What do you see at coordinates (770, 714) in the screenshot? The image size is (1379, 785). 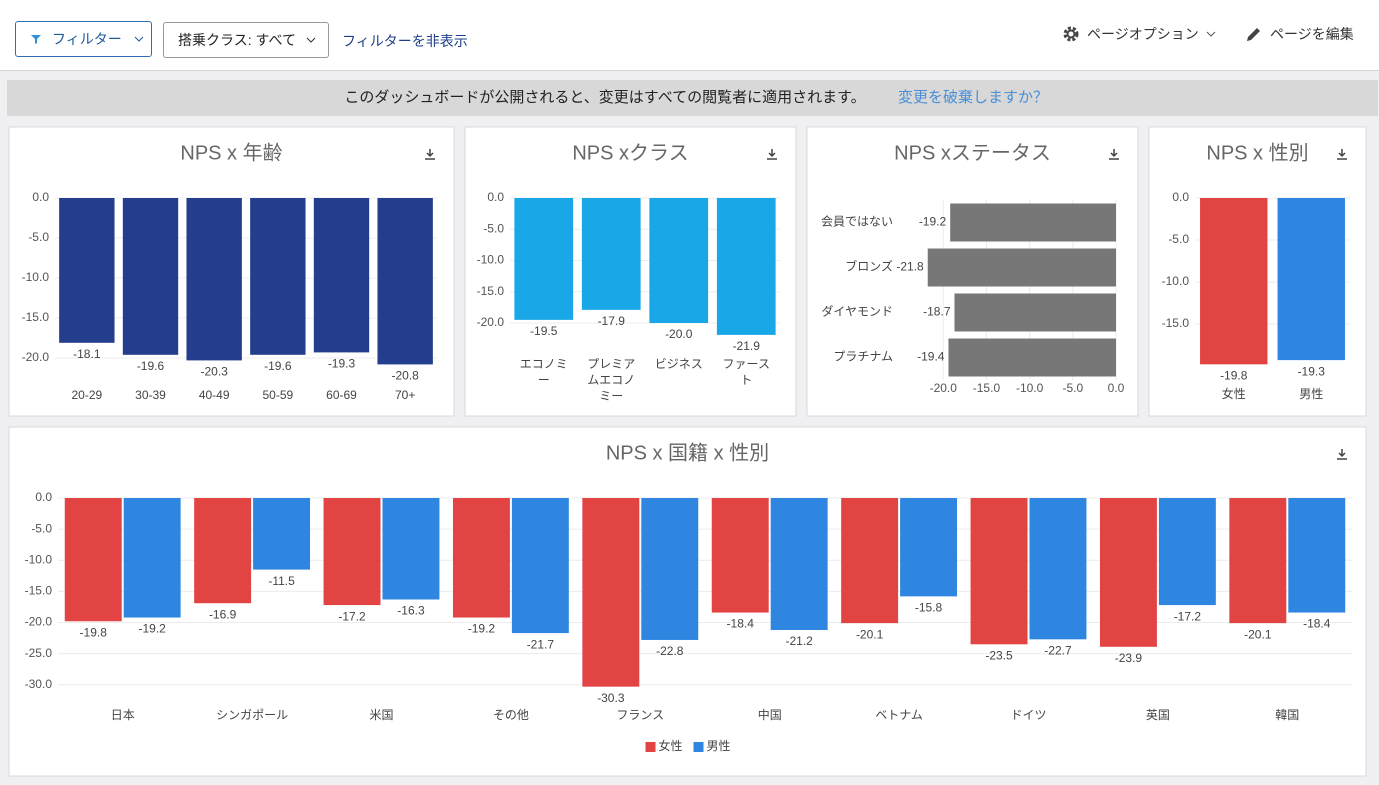 I see `x-tick-label: 中国` at bounding box center [770, 714].